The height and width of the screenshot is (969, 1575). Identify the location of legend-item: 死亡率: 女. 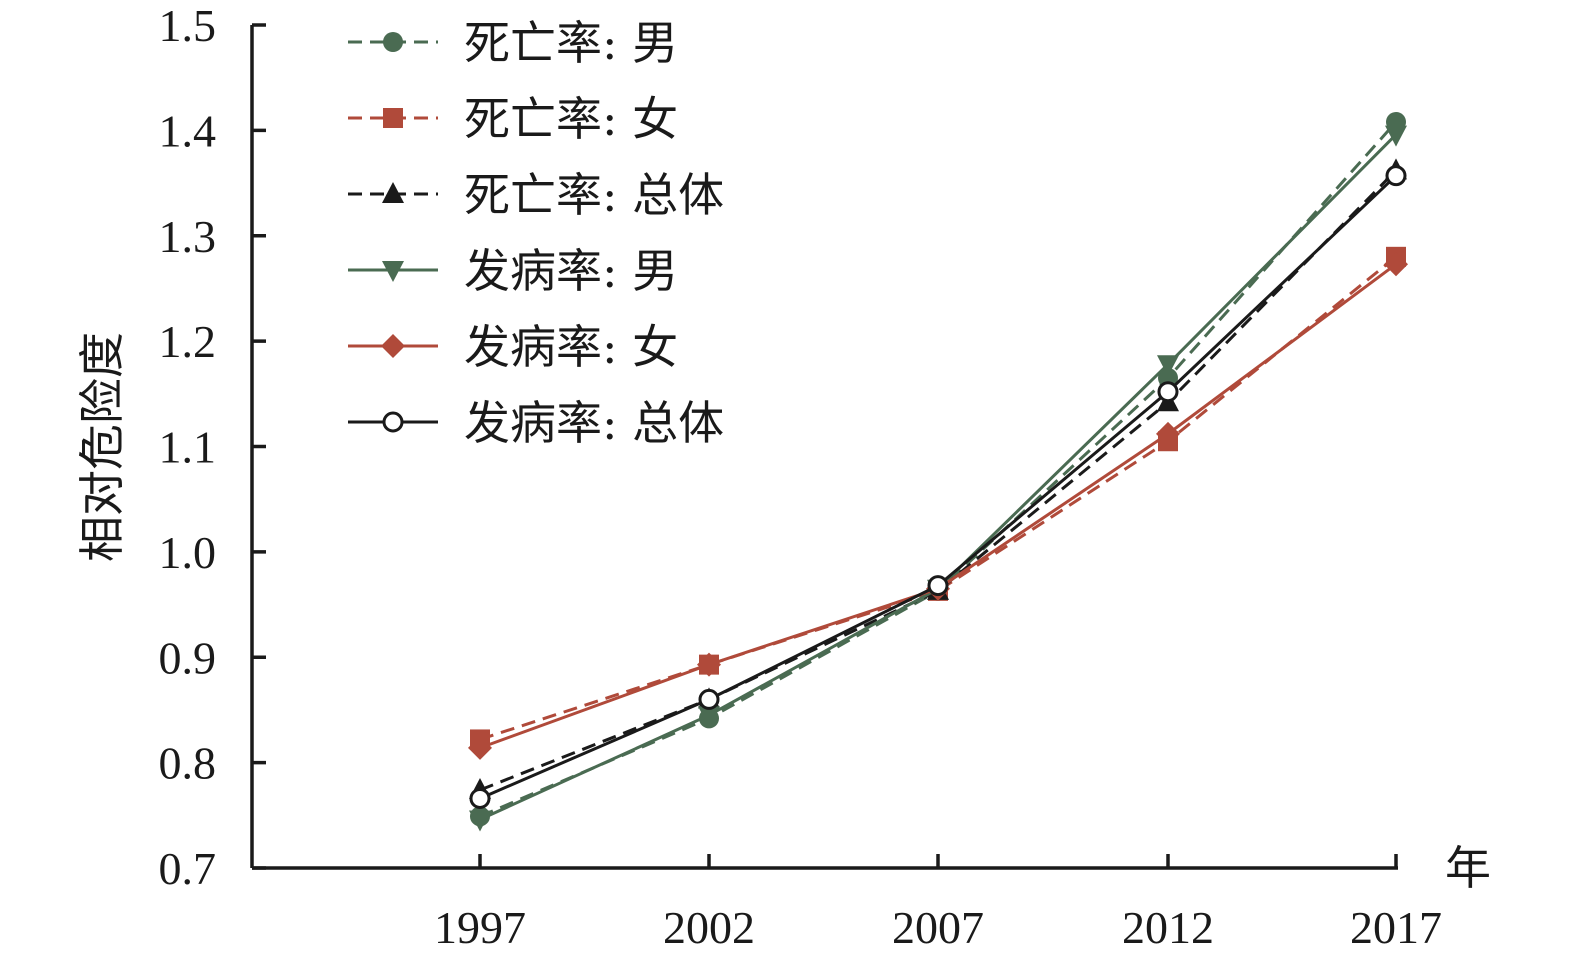
(513, 119).